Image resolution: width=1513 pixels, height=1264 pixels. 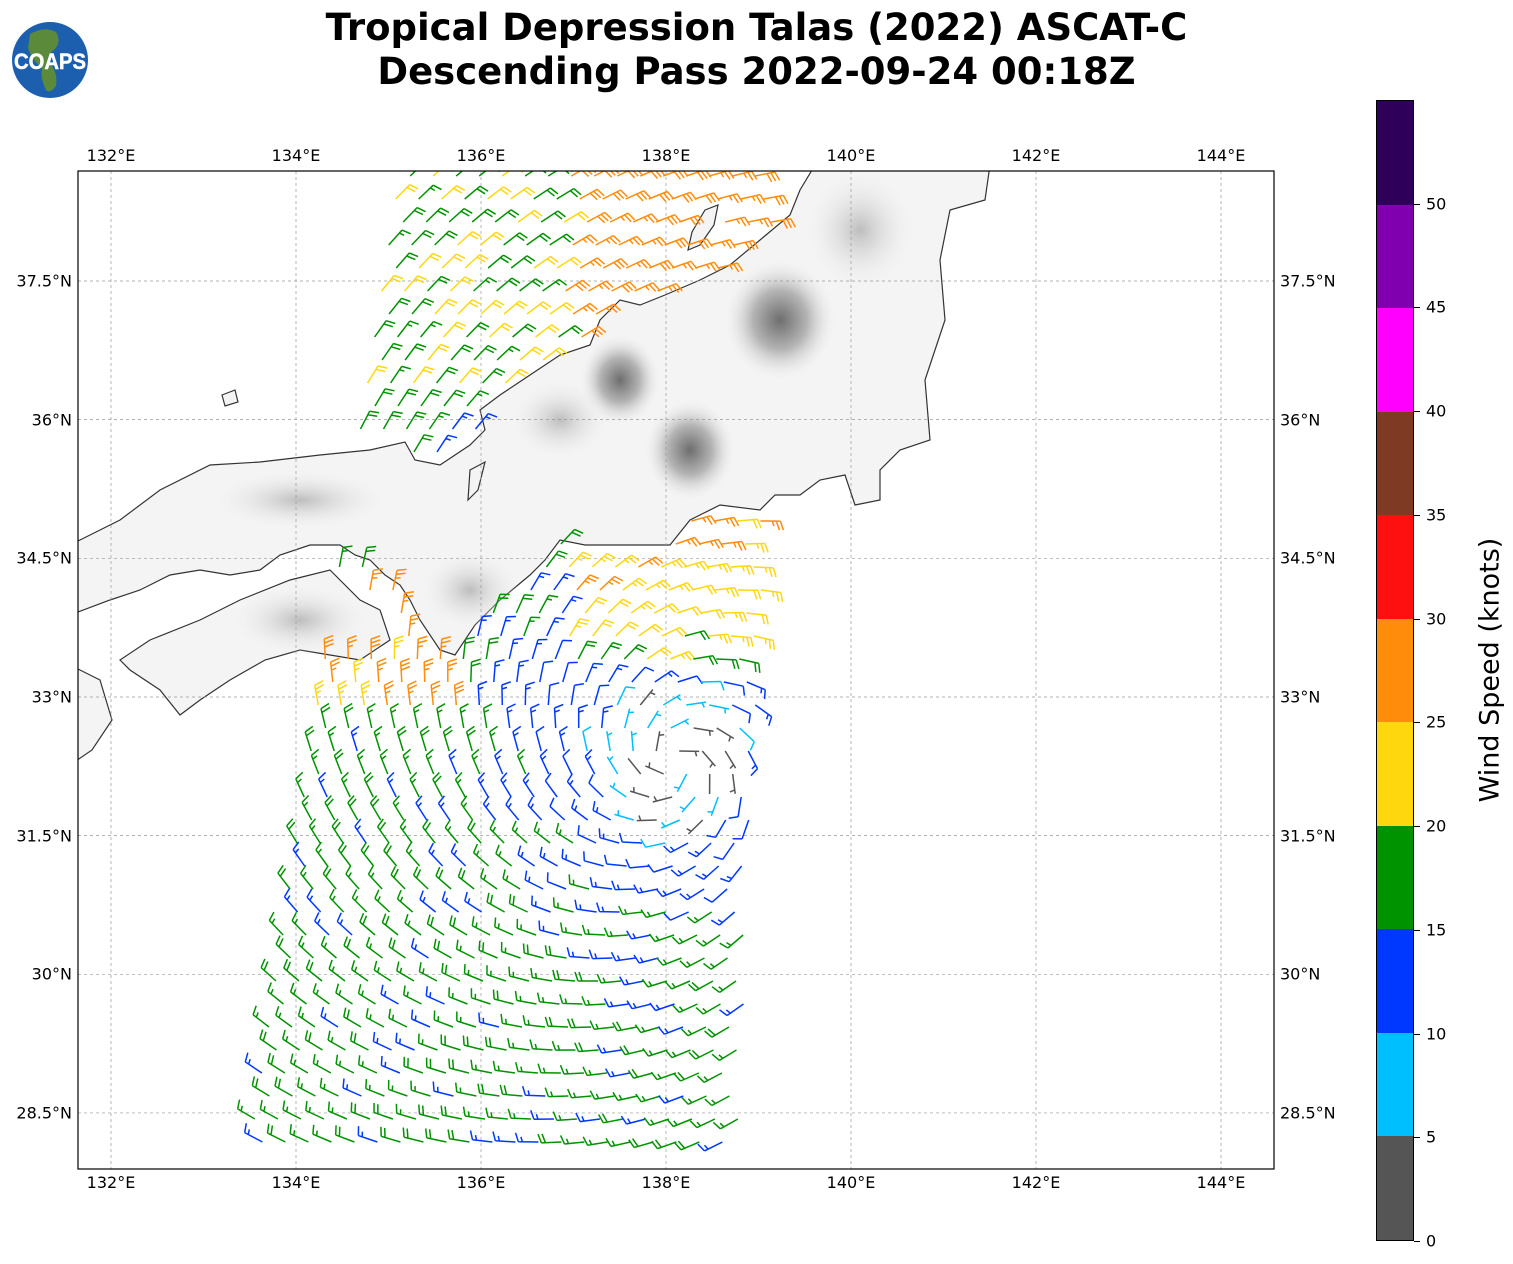 I want to click on colorbar-tick-label: 0, so click(x=1431, y=1241).